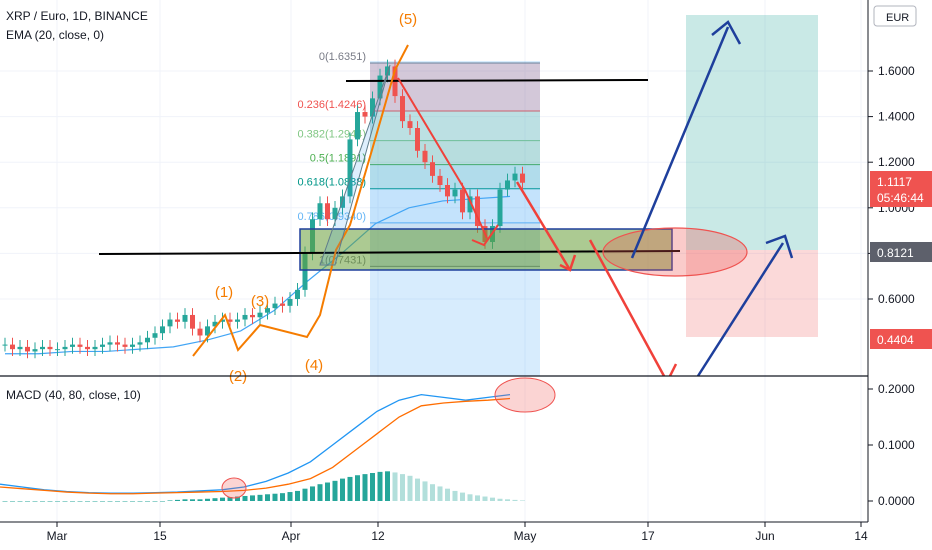  Describe the element at coordinates (73, 395) in the screenshot. I see `macd-legend: MACD (40, 80, close, 10)` at that location.